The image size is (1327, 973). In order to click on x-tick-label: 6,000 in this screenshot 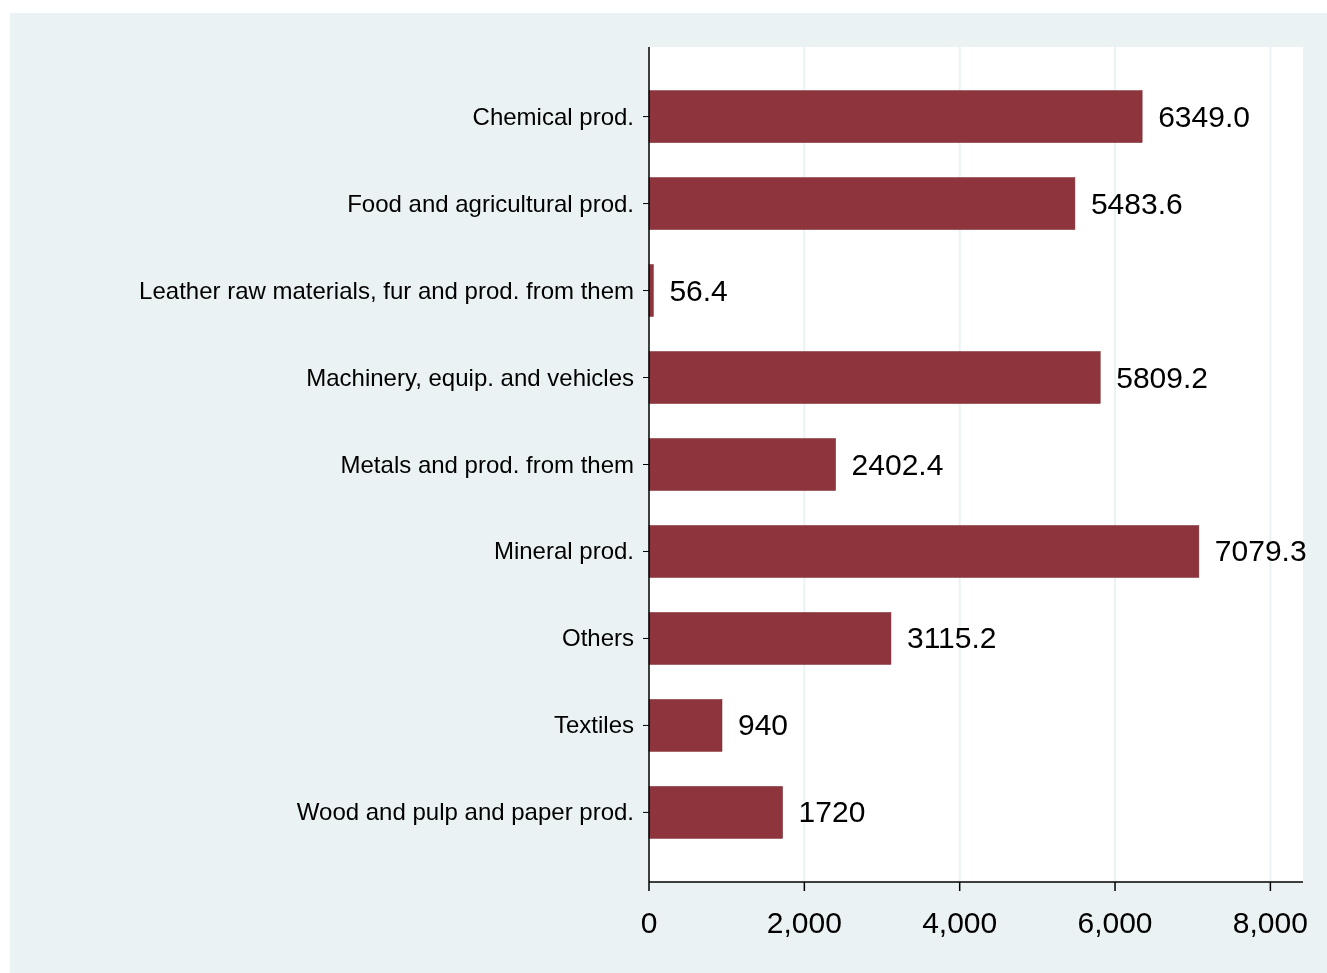, I will do `click(1115, 922)`.